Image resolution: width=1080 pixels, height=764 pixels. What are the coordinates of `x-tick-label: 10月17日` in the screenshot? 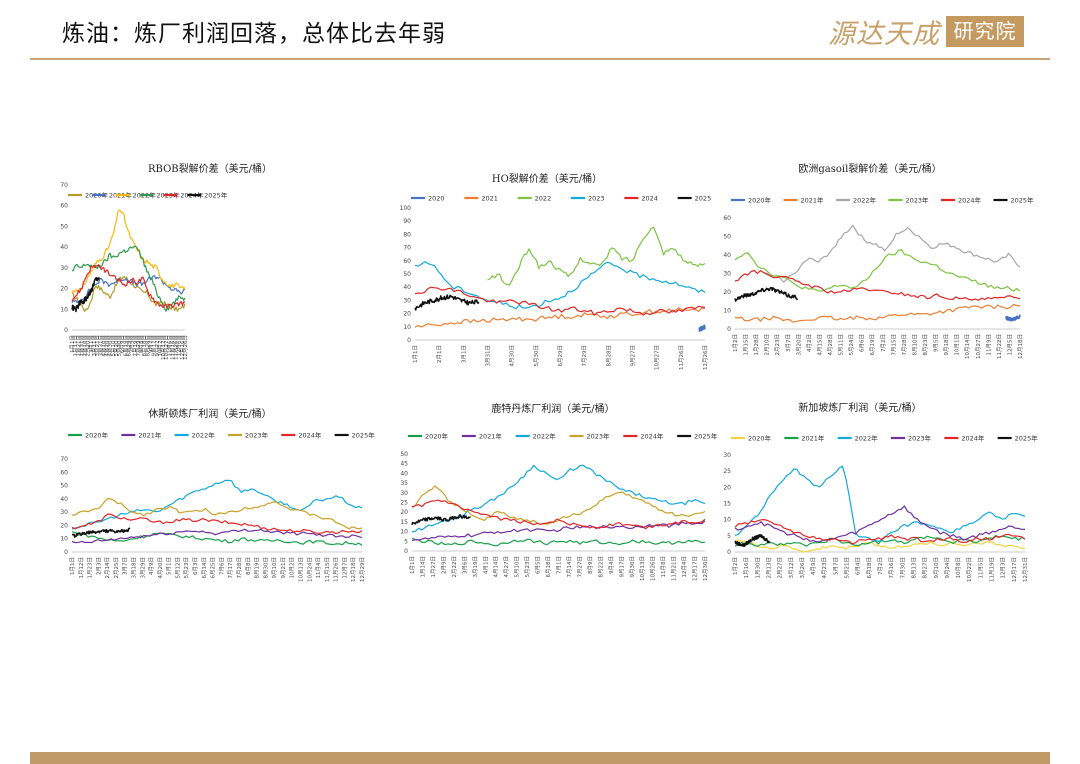 It's located at (163, 347).